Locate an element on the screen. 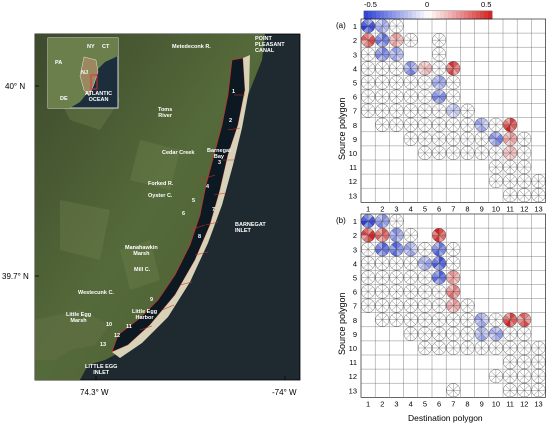  polygon-number-13: 13 is located at coordinates (103, 345).